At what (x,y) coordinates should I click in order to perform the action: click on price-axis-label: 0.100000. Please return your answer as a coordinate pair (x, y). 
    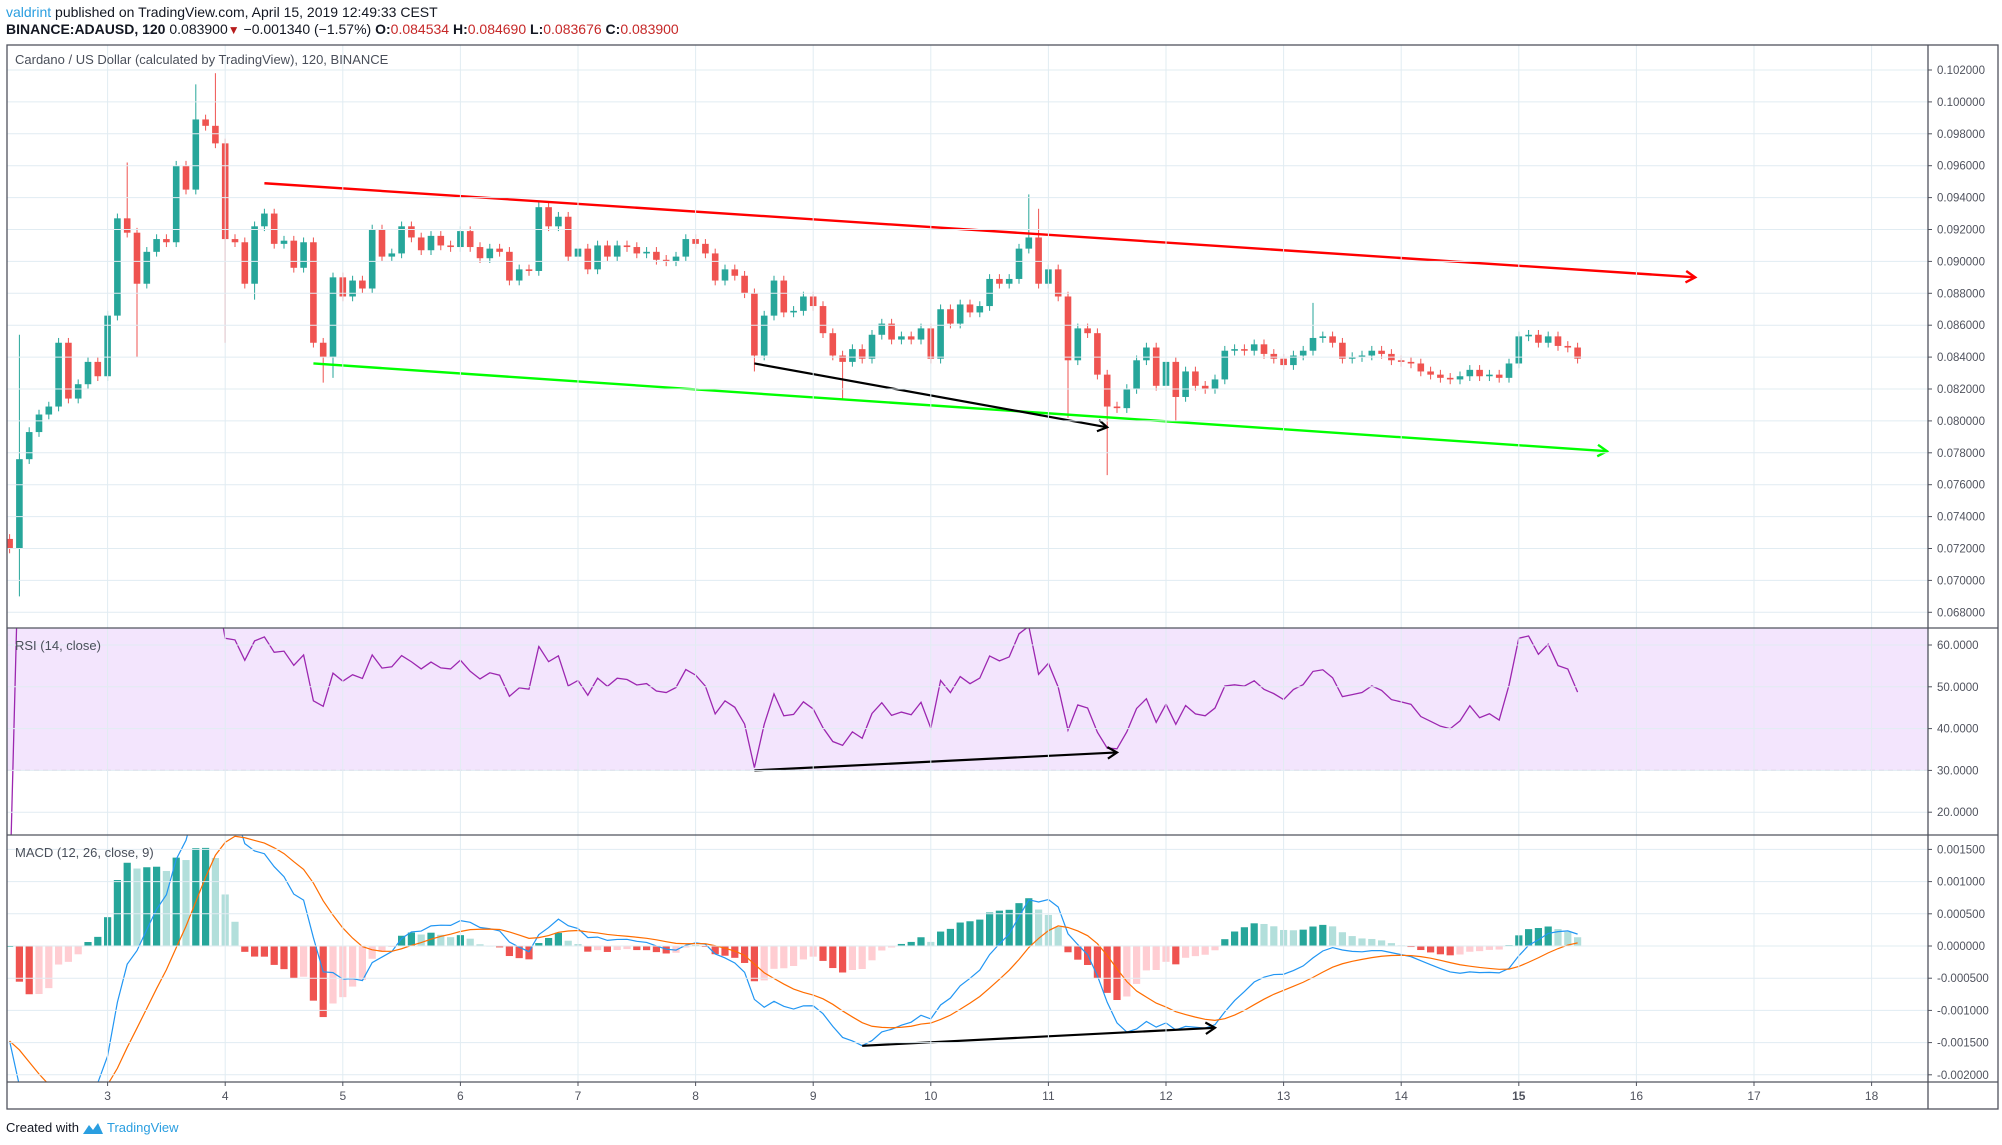
    Looking at the image, I should click on (1961, 103).